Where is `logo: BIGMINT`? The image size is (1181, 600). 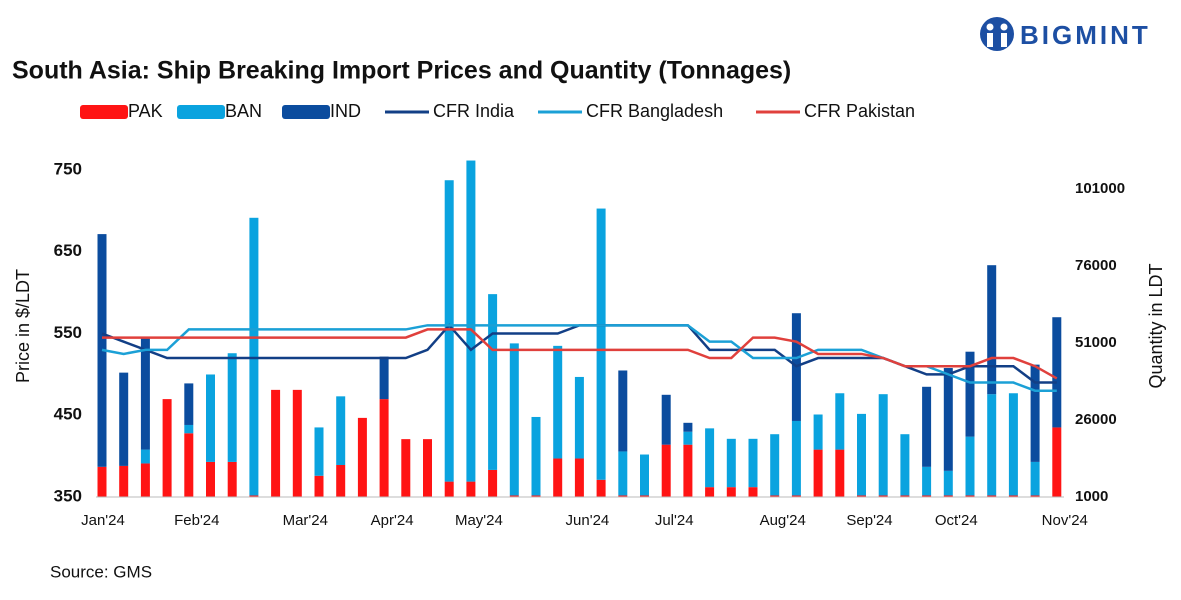
logo: BIGMINT is located at coordinates (1065, 34).